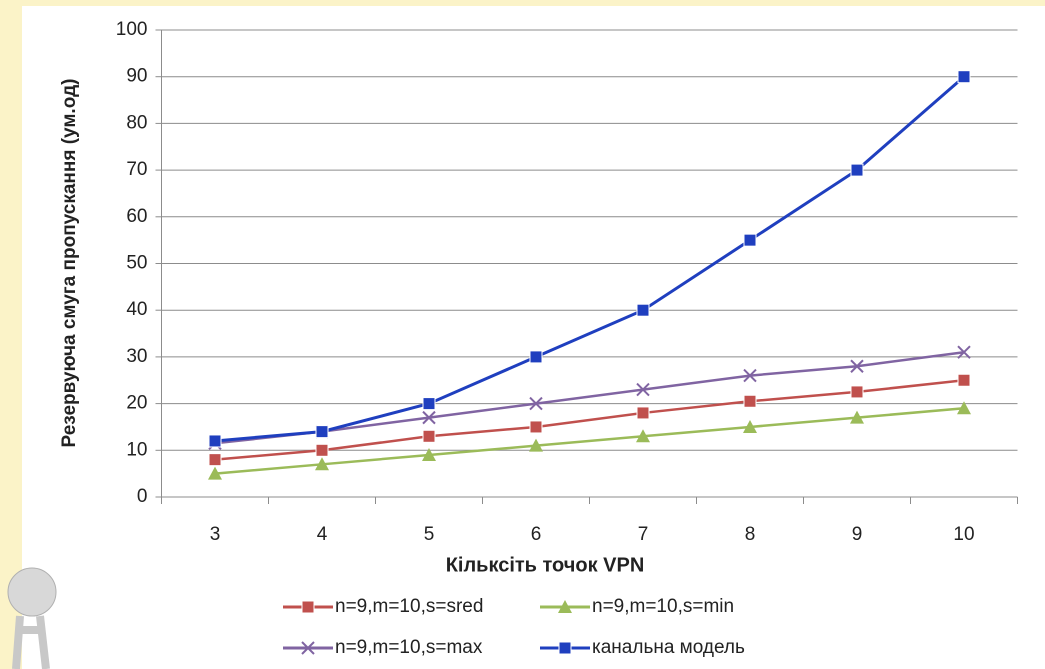 The width and height of the screenshot is (1045, 669). What do you see at coordinates (963, 534) in the screenshot?
I see `x-tick-label: 10` at bounding box center [963, 534].